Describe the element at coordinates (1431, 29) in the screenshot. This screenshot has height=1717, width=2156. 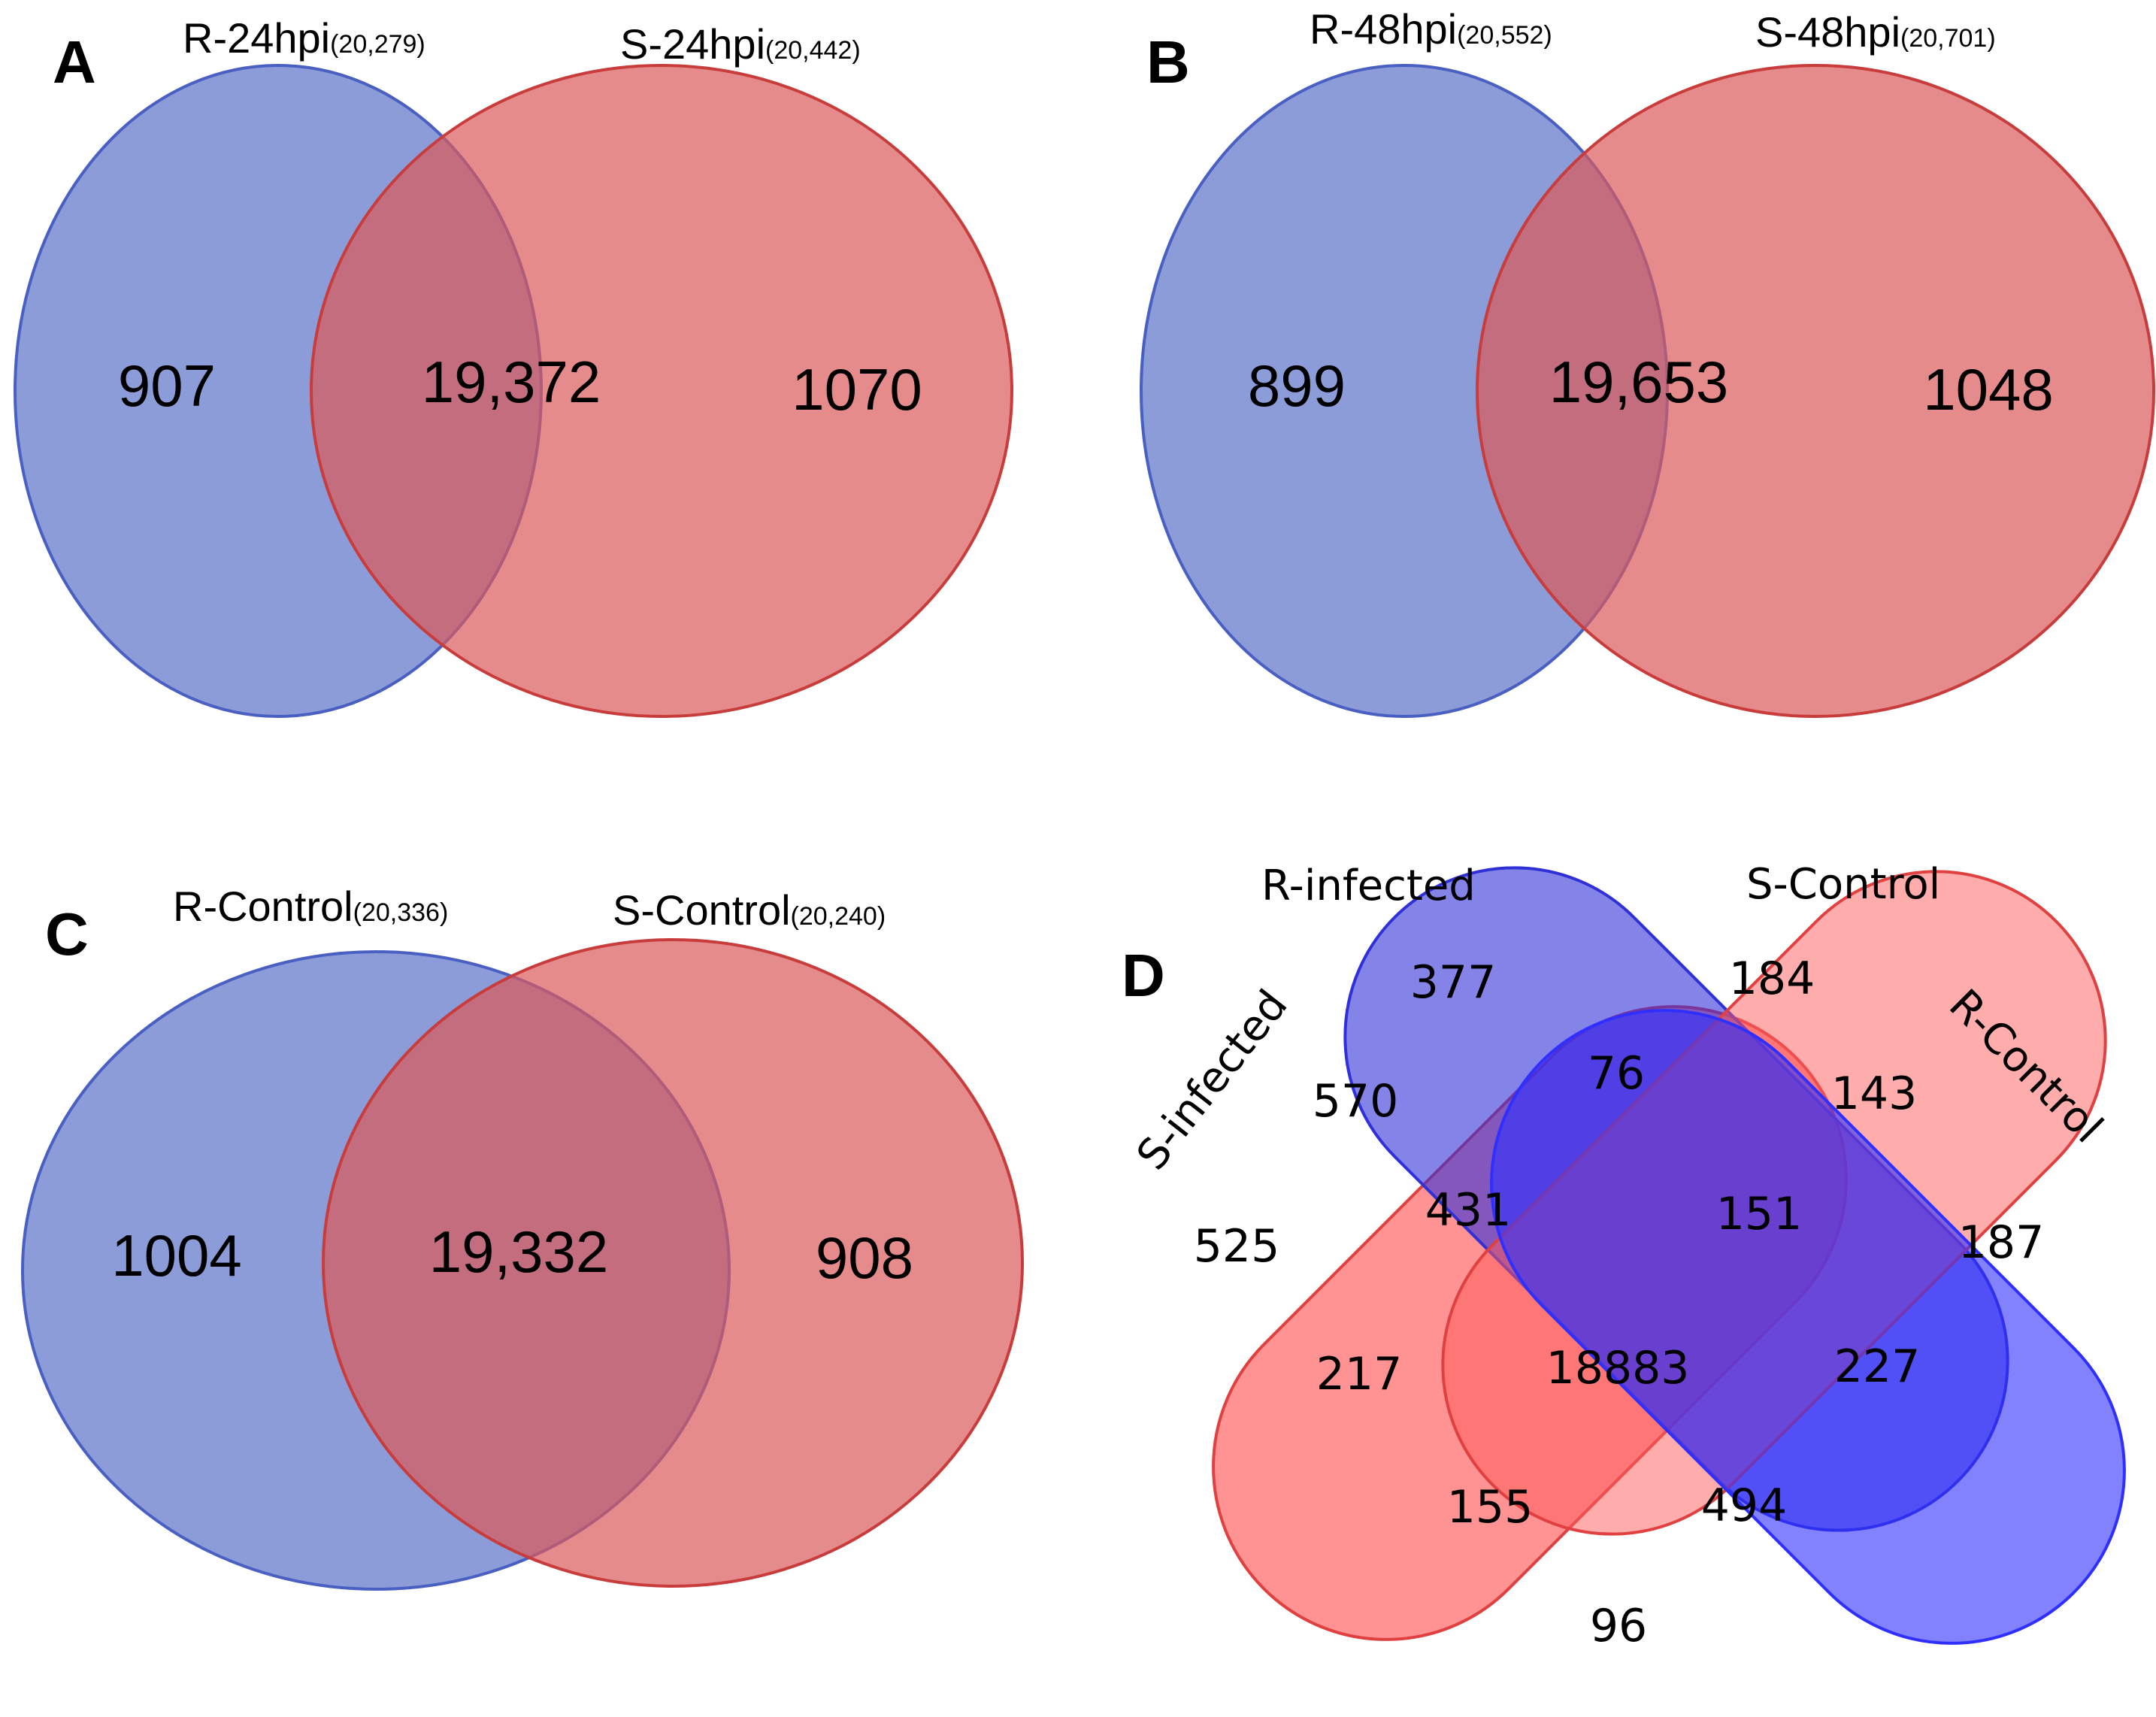
I see `panel-b-left-title: R-48hpi(20,552)` at that location.